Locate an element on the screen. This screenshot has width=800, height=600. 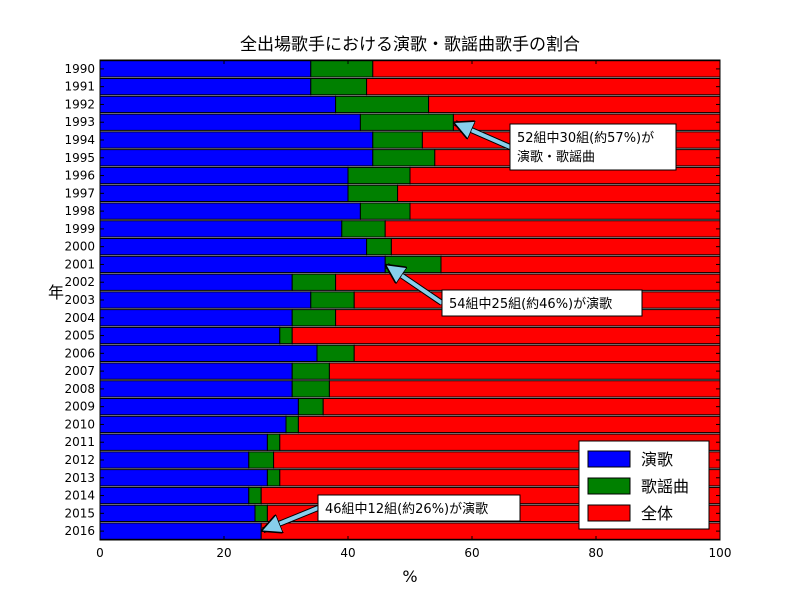
y-tick-label-1993: 1993 is located at coordinates (79, 122).